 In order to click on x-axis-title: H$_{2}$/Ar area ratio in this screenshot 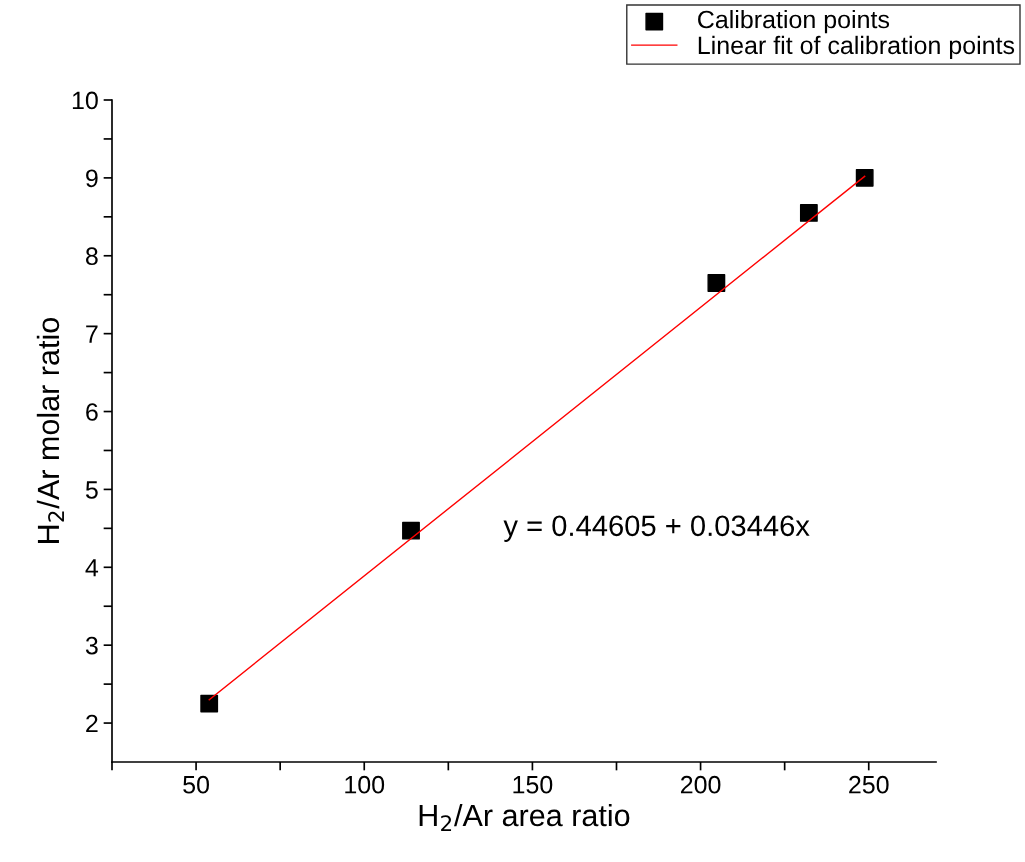, I will do `click(524, 817)`.